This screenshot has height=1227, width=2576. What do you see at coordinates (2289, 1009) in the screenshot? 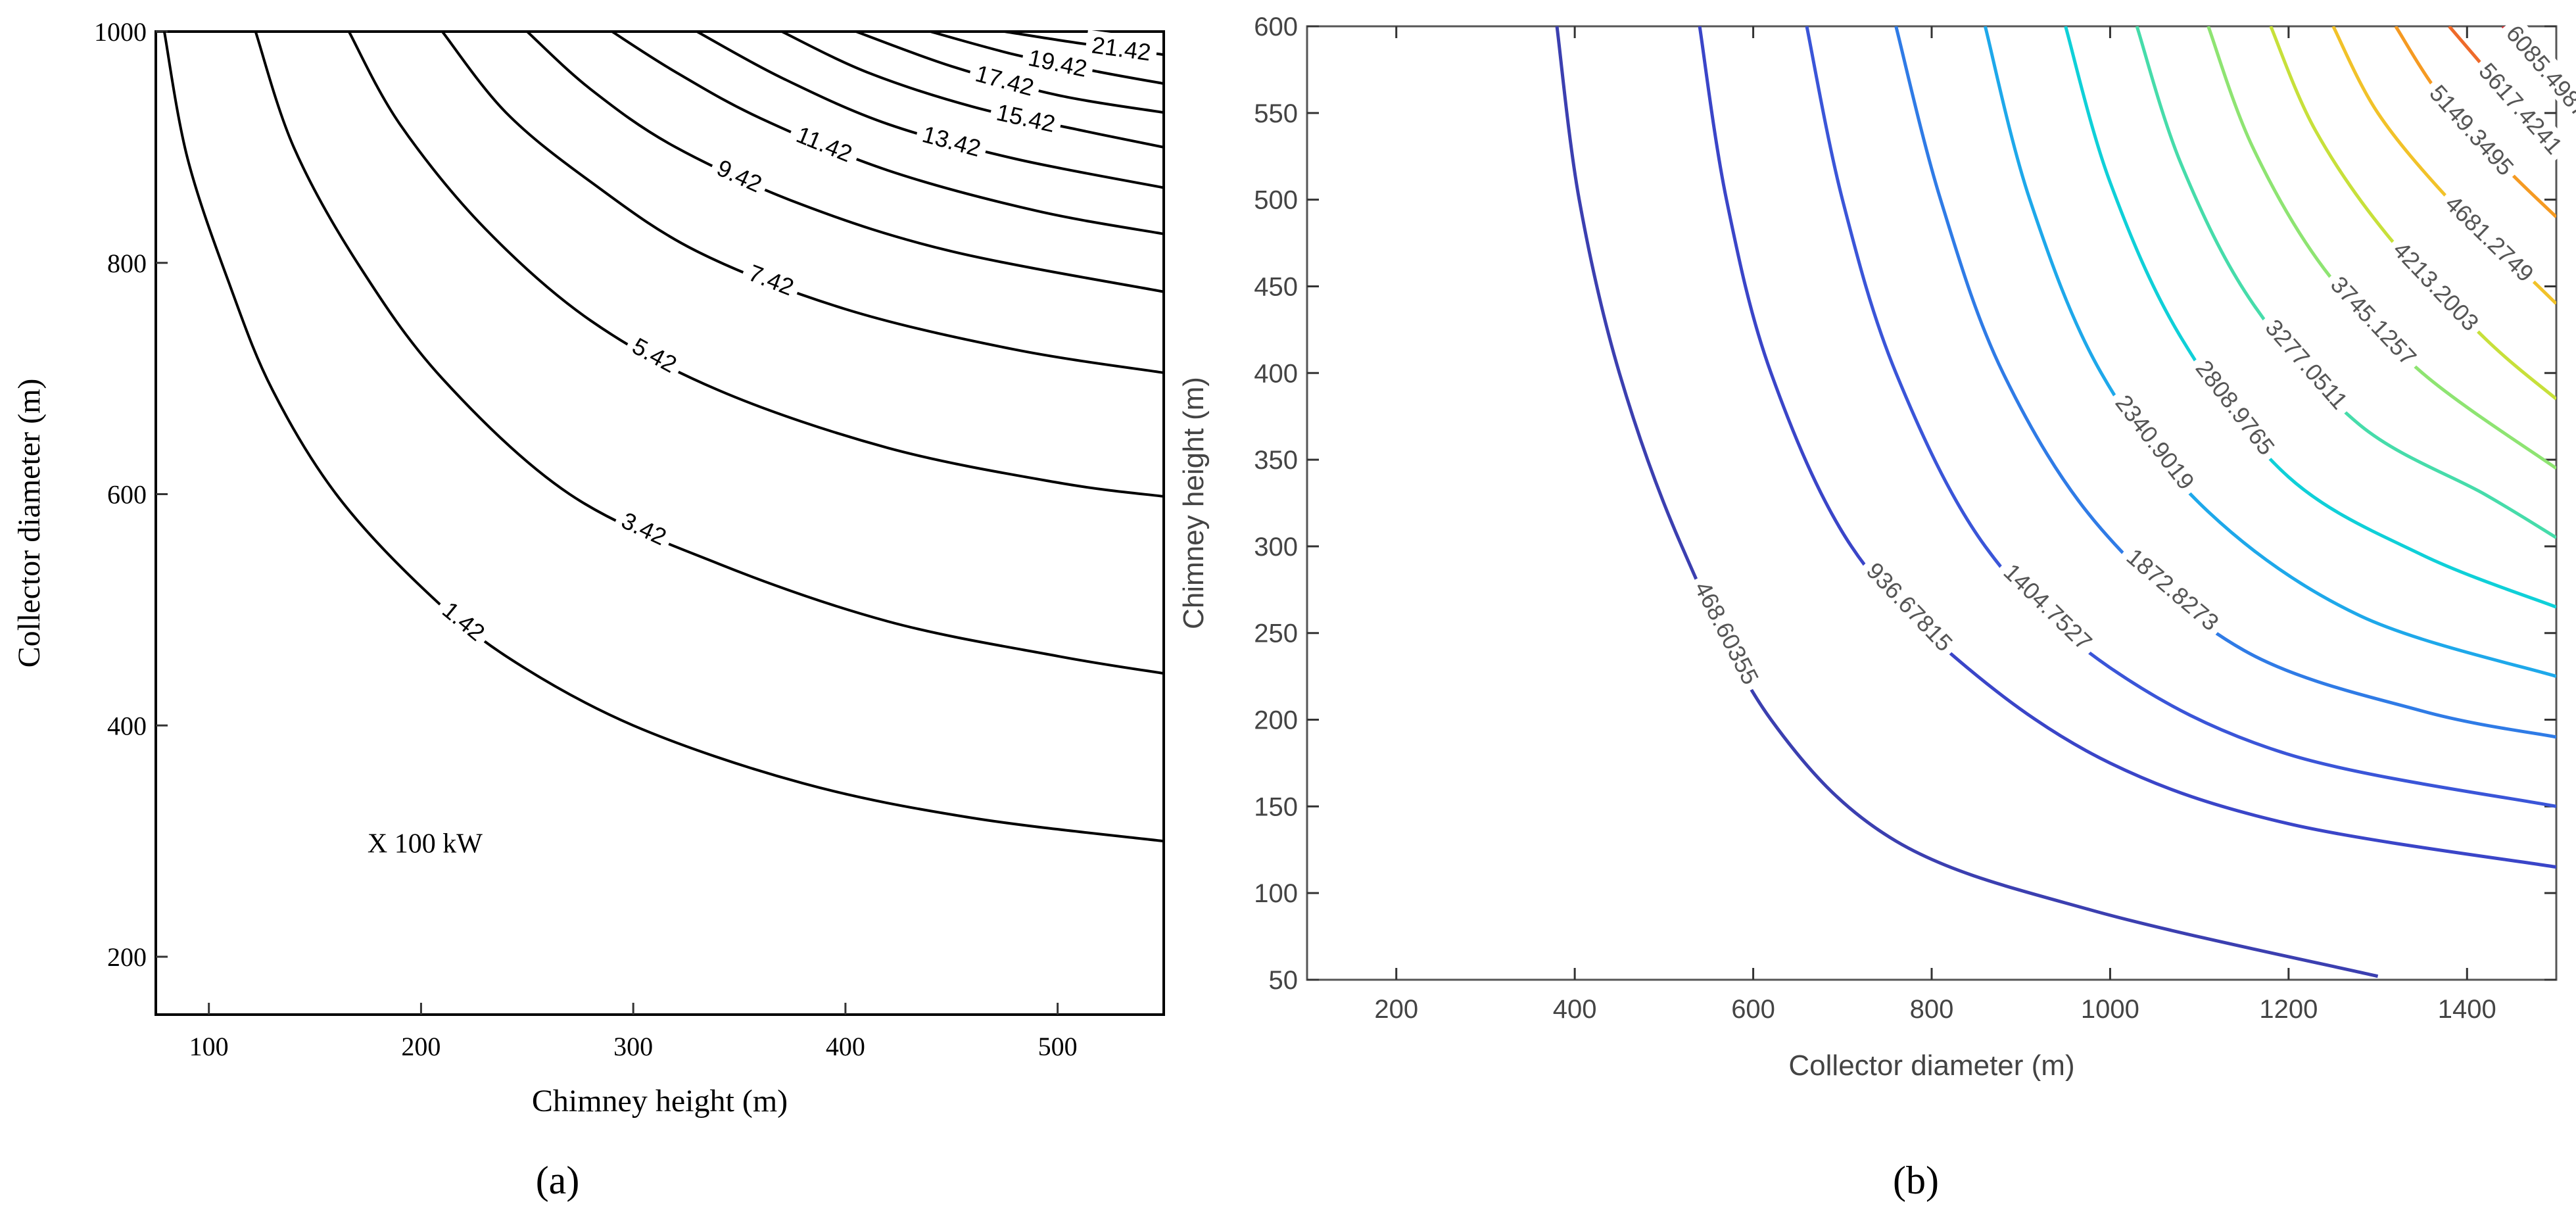
I see `x-tick-label: 1200` at bounding box center [2289, 1009].